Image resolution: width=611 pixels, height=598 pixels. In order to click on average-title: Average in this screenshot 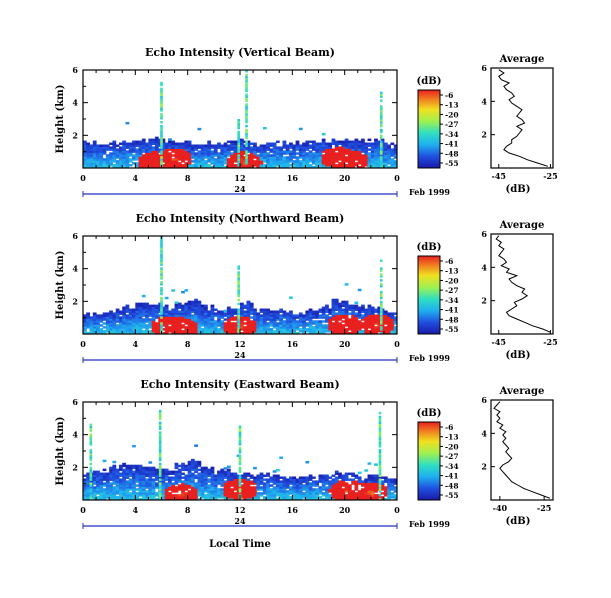, I will do `click(522, 59)`.